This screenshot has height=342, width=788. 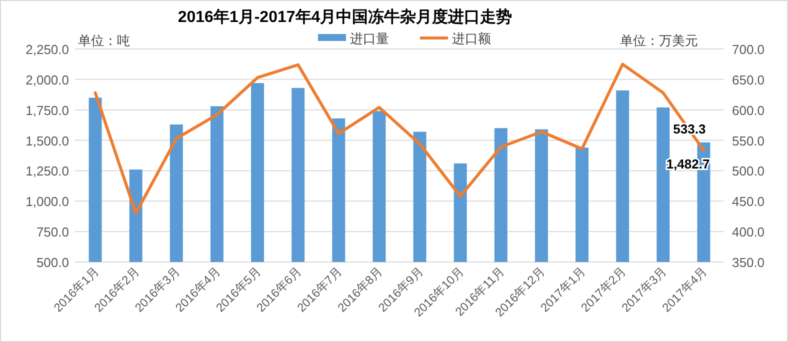 I want to click on y2-tick-label: 700.0, so click(x=748, y=49).